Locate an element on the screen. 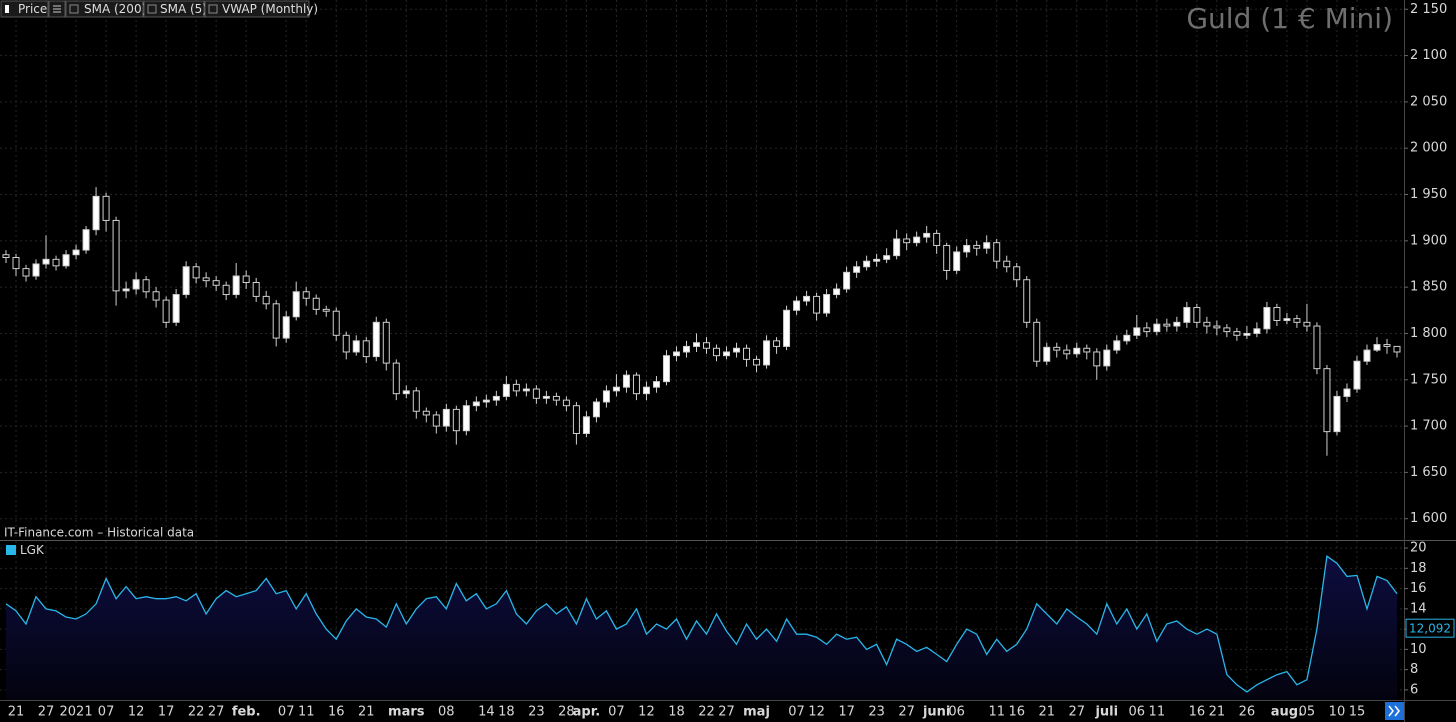  legend-label: SMA (5) is located at coordinates (183, 9).